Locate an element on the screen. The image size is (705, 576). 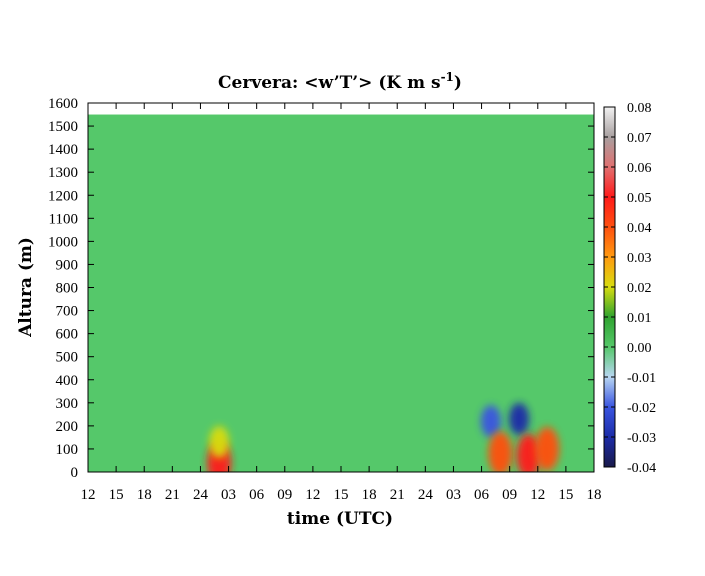
colorbar-tick-label: 0.03 is located at coordinates (639, 258).